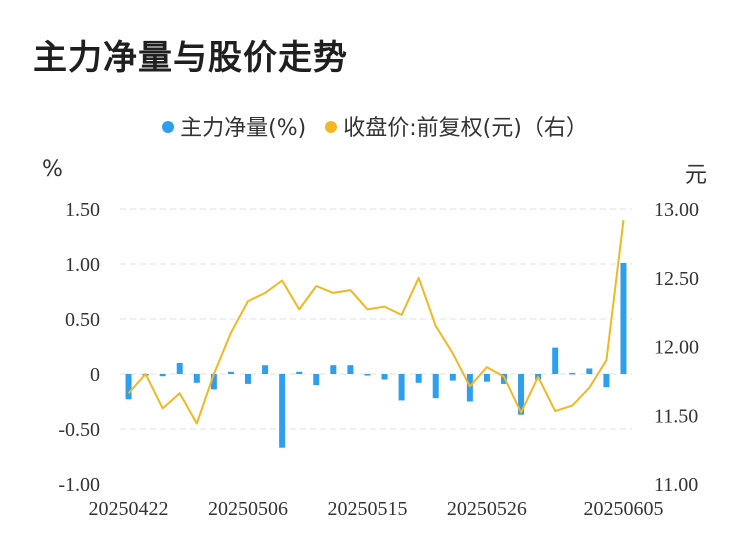 Image resolution: width=750 pixels, height=558 pixels. I want to click on x-axis-tick-label: 20250605, so click(623, 509).